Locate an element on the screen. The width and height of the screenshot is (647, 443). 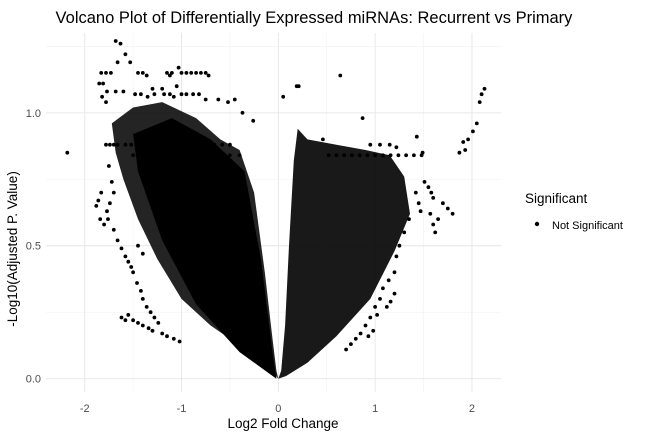
x-tick-label: 2 is located at coordinates (472, 409).